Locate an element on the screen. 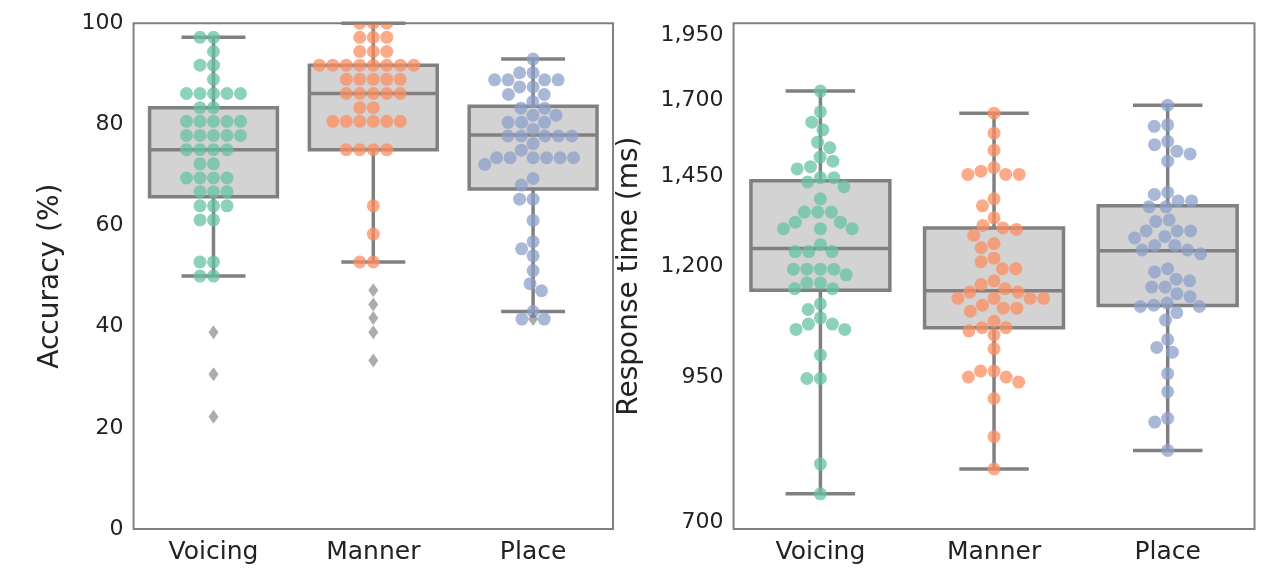 The width and height of the screenshot is (1261, 579). y-tick-label: 40 is located at coordinates (109, 325).